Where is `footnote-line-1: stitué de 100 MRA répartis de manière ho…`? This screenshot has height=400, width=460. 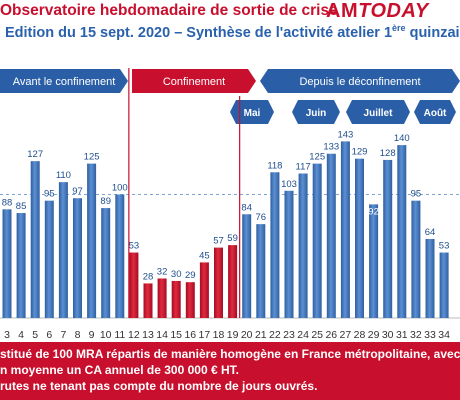 footnote-line-1: stitué de 100 MRA répartis de manière ho… is located at coordinates (230, 354).